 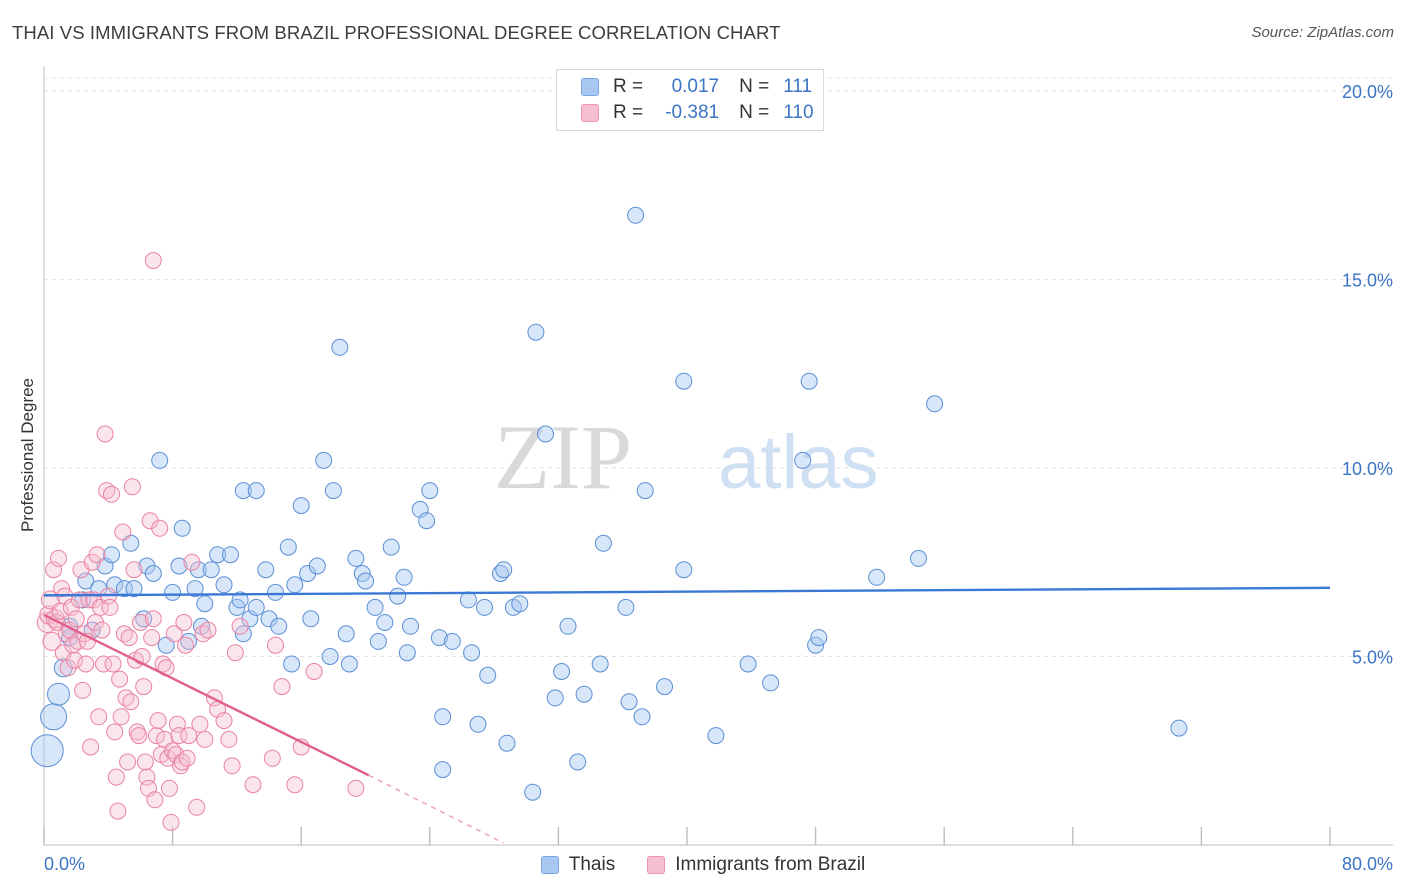 What do you see at coordinates (687, 591) in the screenshot?
I see `trend-line-thais` at bounding box center [687, 591].